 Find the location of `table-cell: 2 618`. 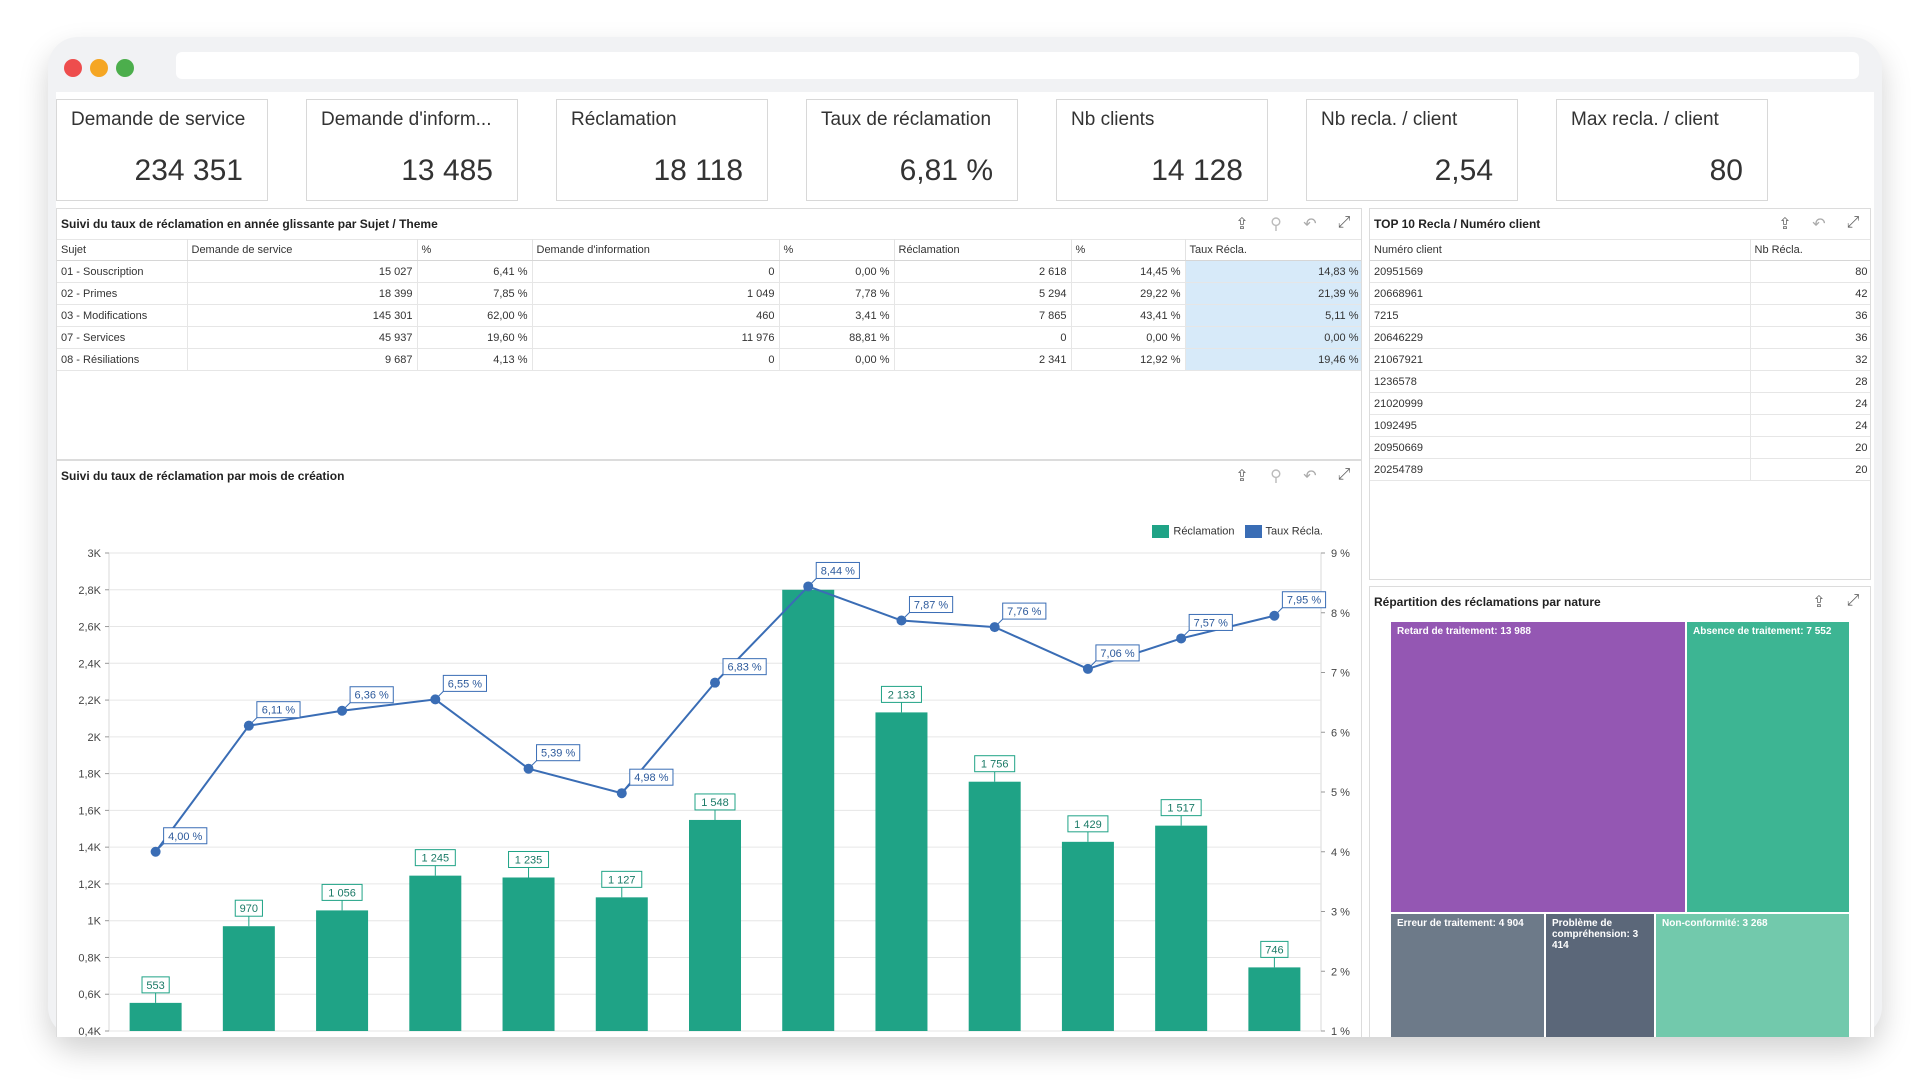

table-cell: 2 618 is located at coordinates (983, 271).